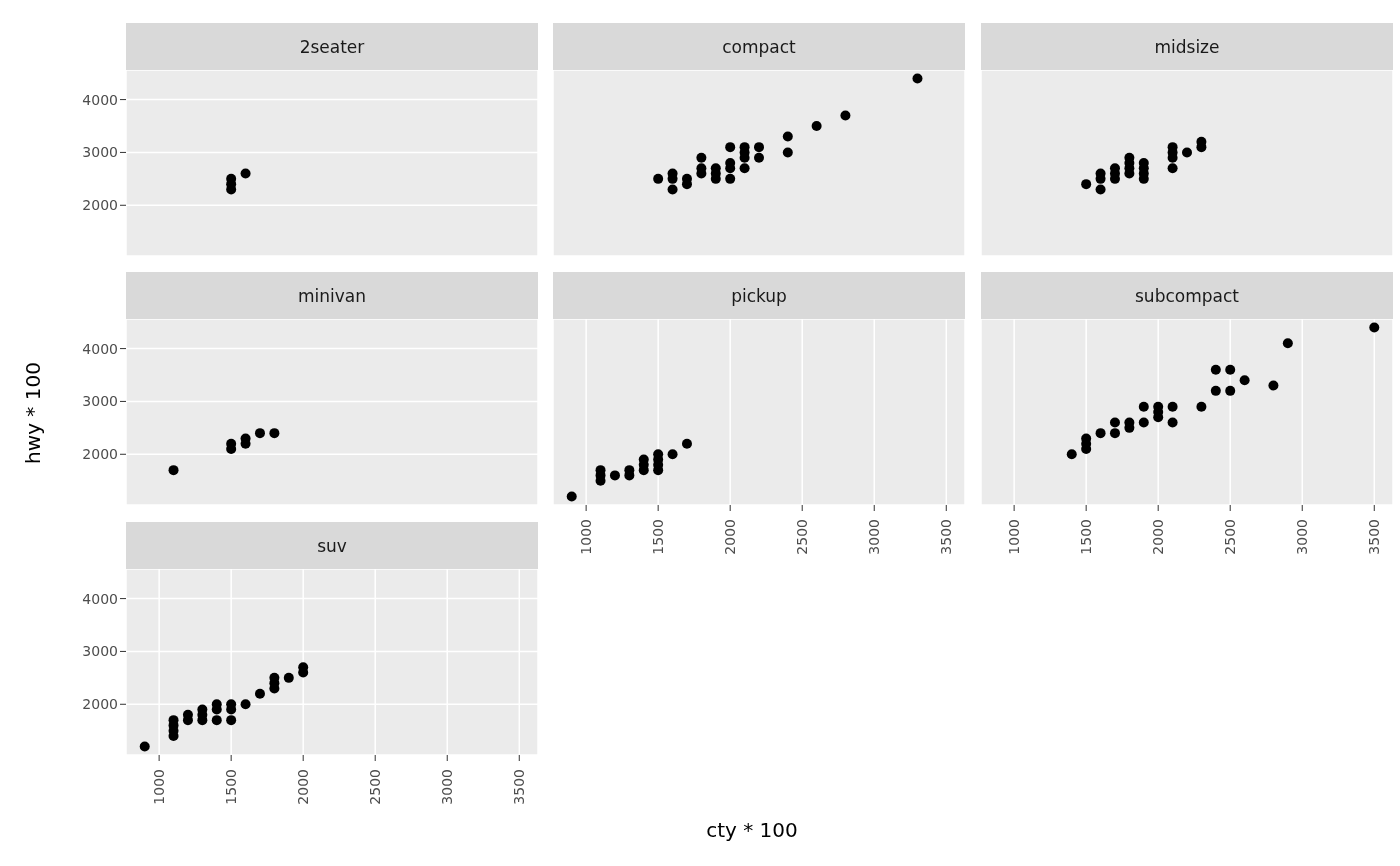 The image size is (1400, 866). I want to click on chart-title: pickup, so click(759, 295).